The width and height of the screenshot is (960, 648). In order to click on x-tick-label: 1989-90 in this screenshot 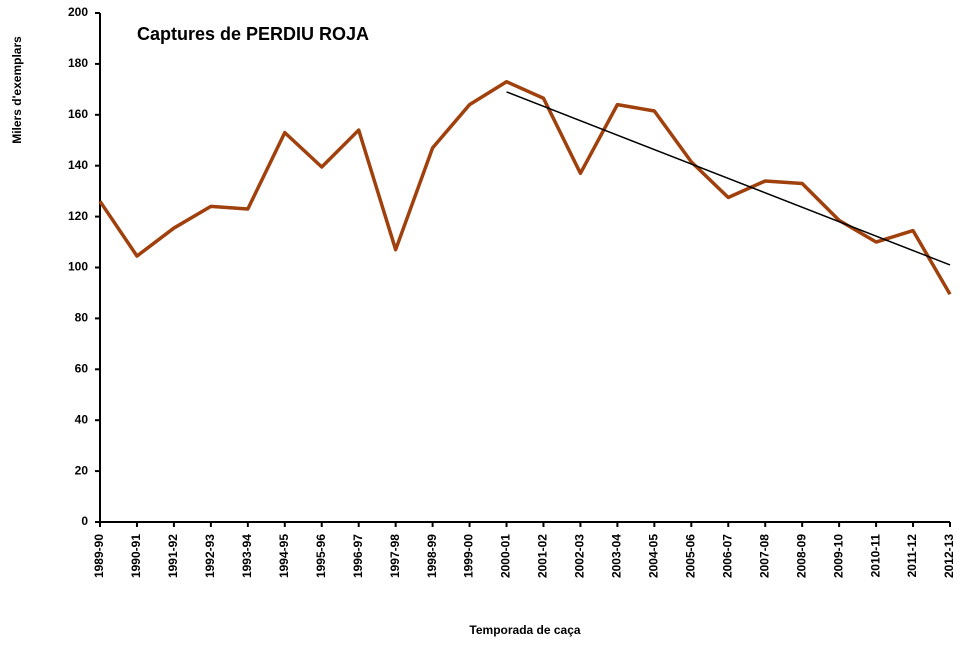, I will do `click(99, 556)`.